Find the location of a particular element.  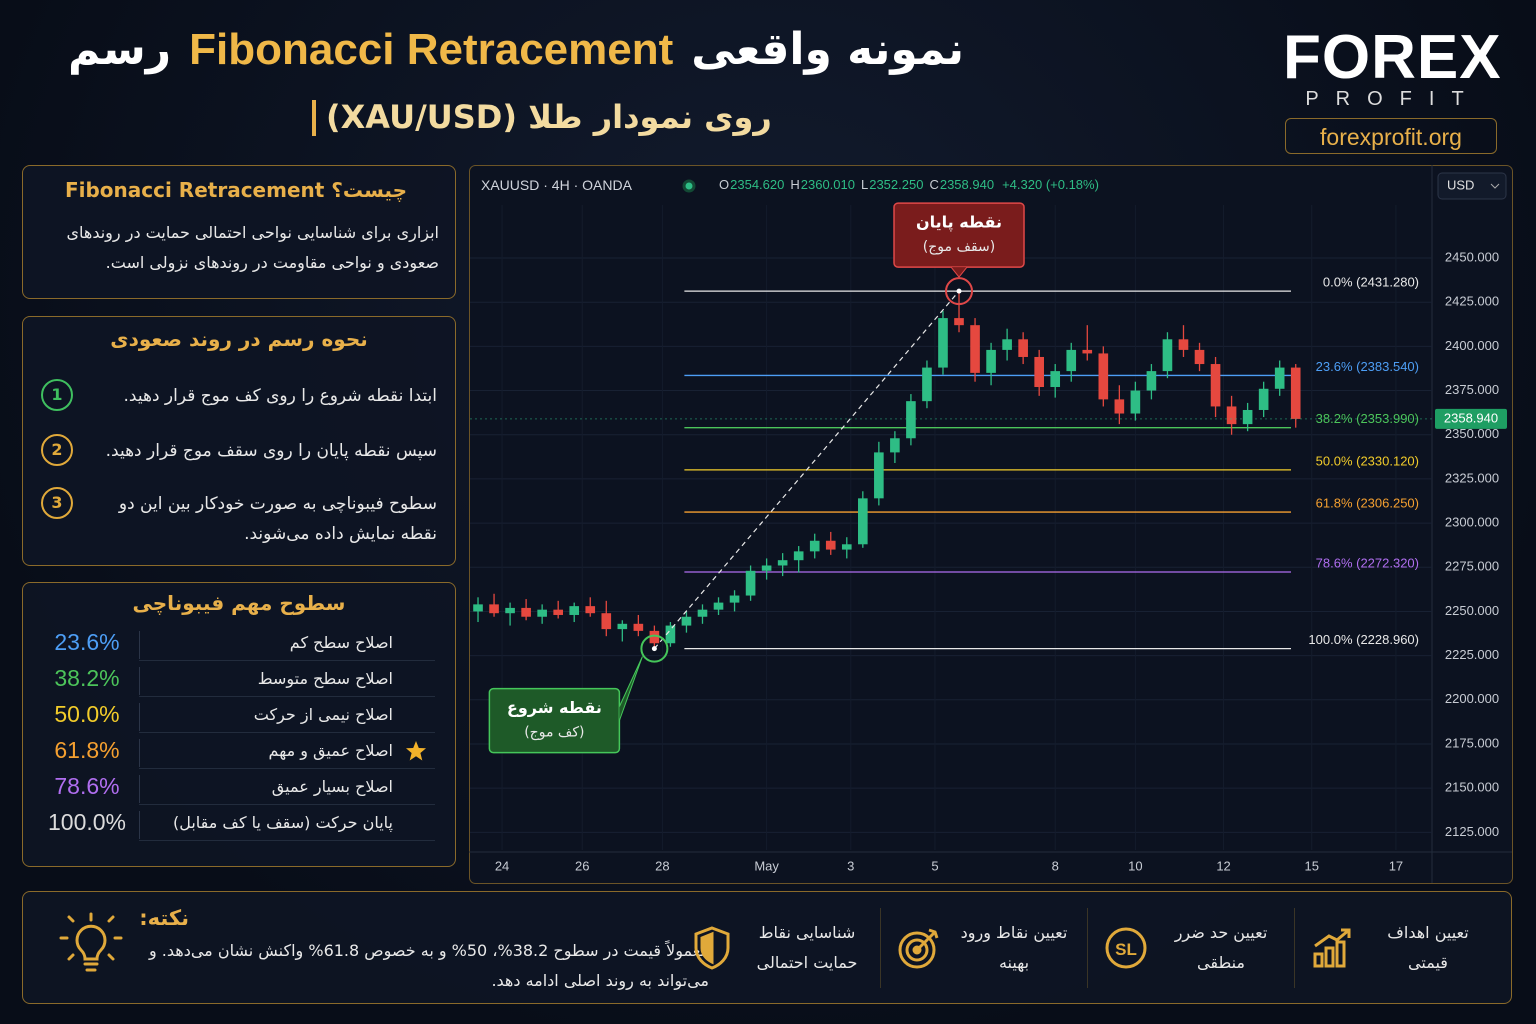

y-tick-label: 2175.000 is located at coordinates (1472, 742).